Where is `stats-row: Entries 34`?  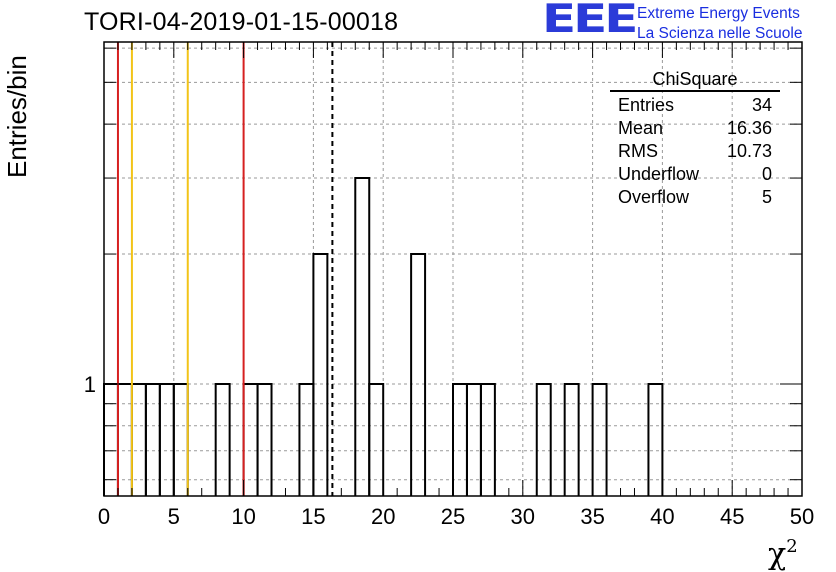 stats-row: Entries 34 is located at coordinates (695, 105).